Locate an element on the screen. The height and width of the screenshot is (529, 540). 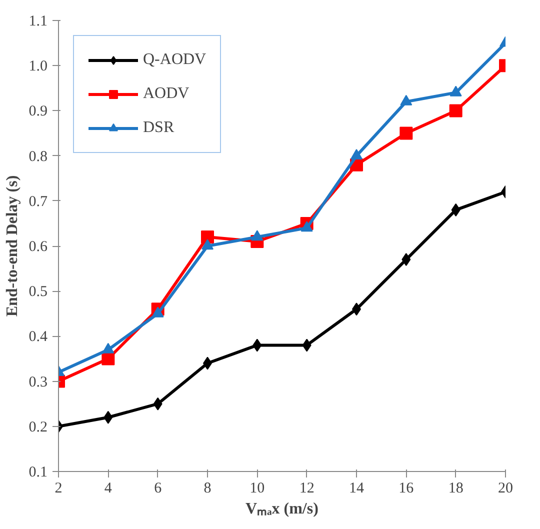
legend-label: AODV is located at coordinates (166, 94).